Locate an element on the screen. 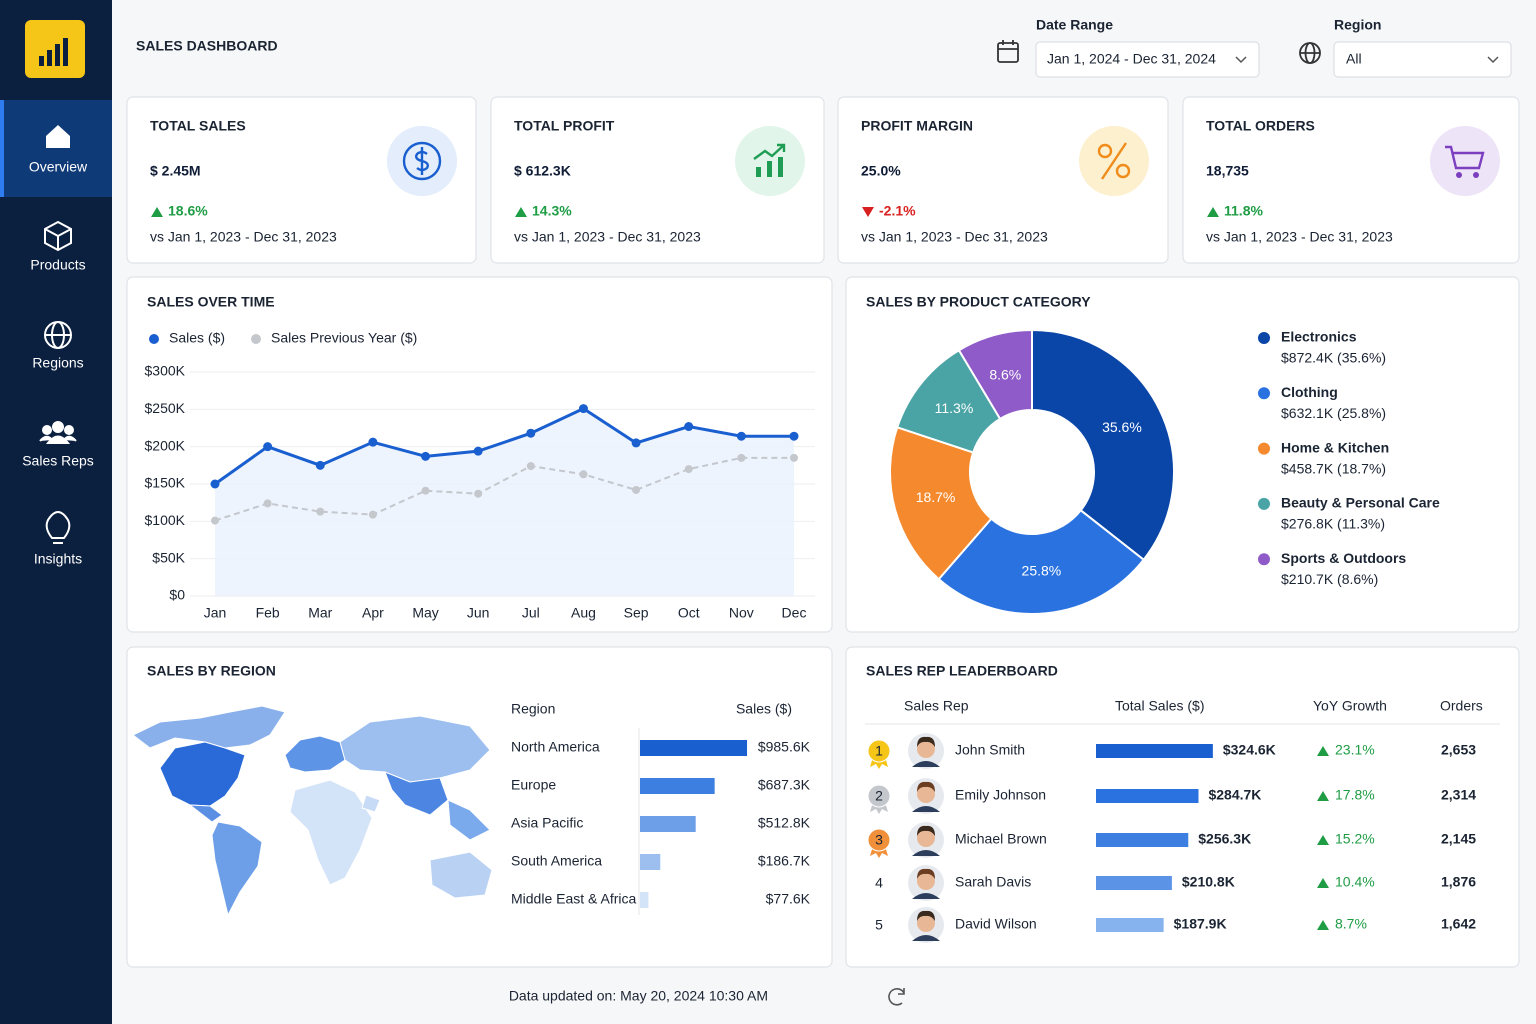 This screenshot has height=1024, width=1536. panel-title: SALES REP LEADERBOARD is located at coordinates (962, 671).